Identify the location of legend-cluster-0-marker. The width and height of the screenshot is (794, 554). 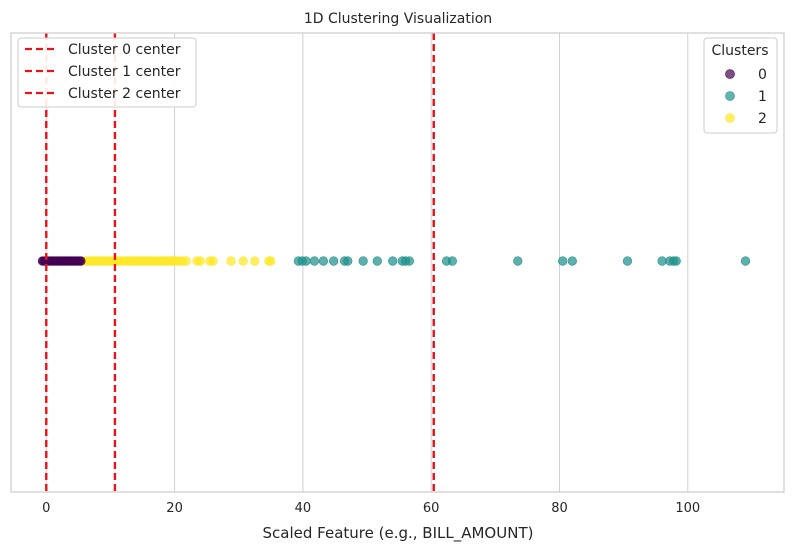
(730, 74).